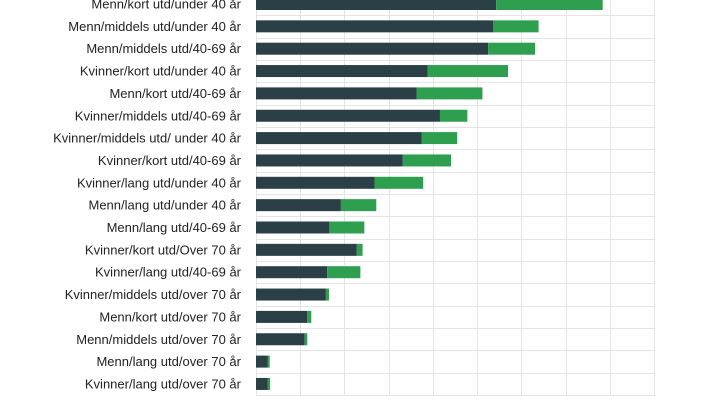  What do you see at coordinates (158, 115) in the screenshot?
I see `category-label: Kvinner/middels utd/40-69 år` at bounding box center [158, 115].